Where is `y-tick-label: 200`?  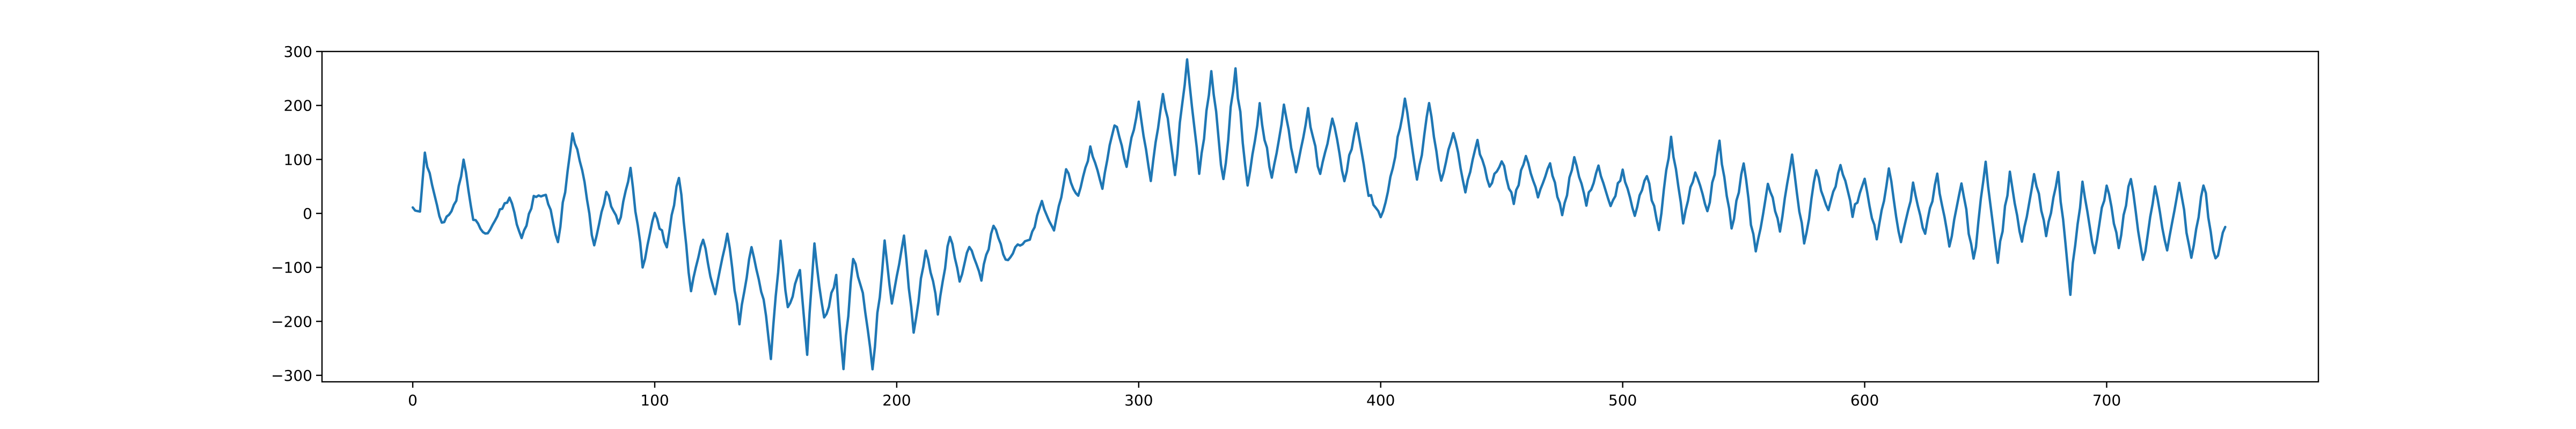
y-tick-label: 200 is located at coordinates (298, 106).